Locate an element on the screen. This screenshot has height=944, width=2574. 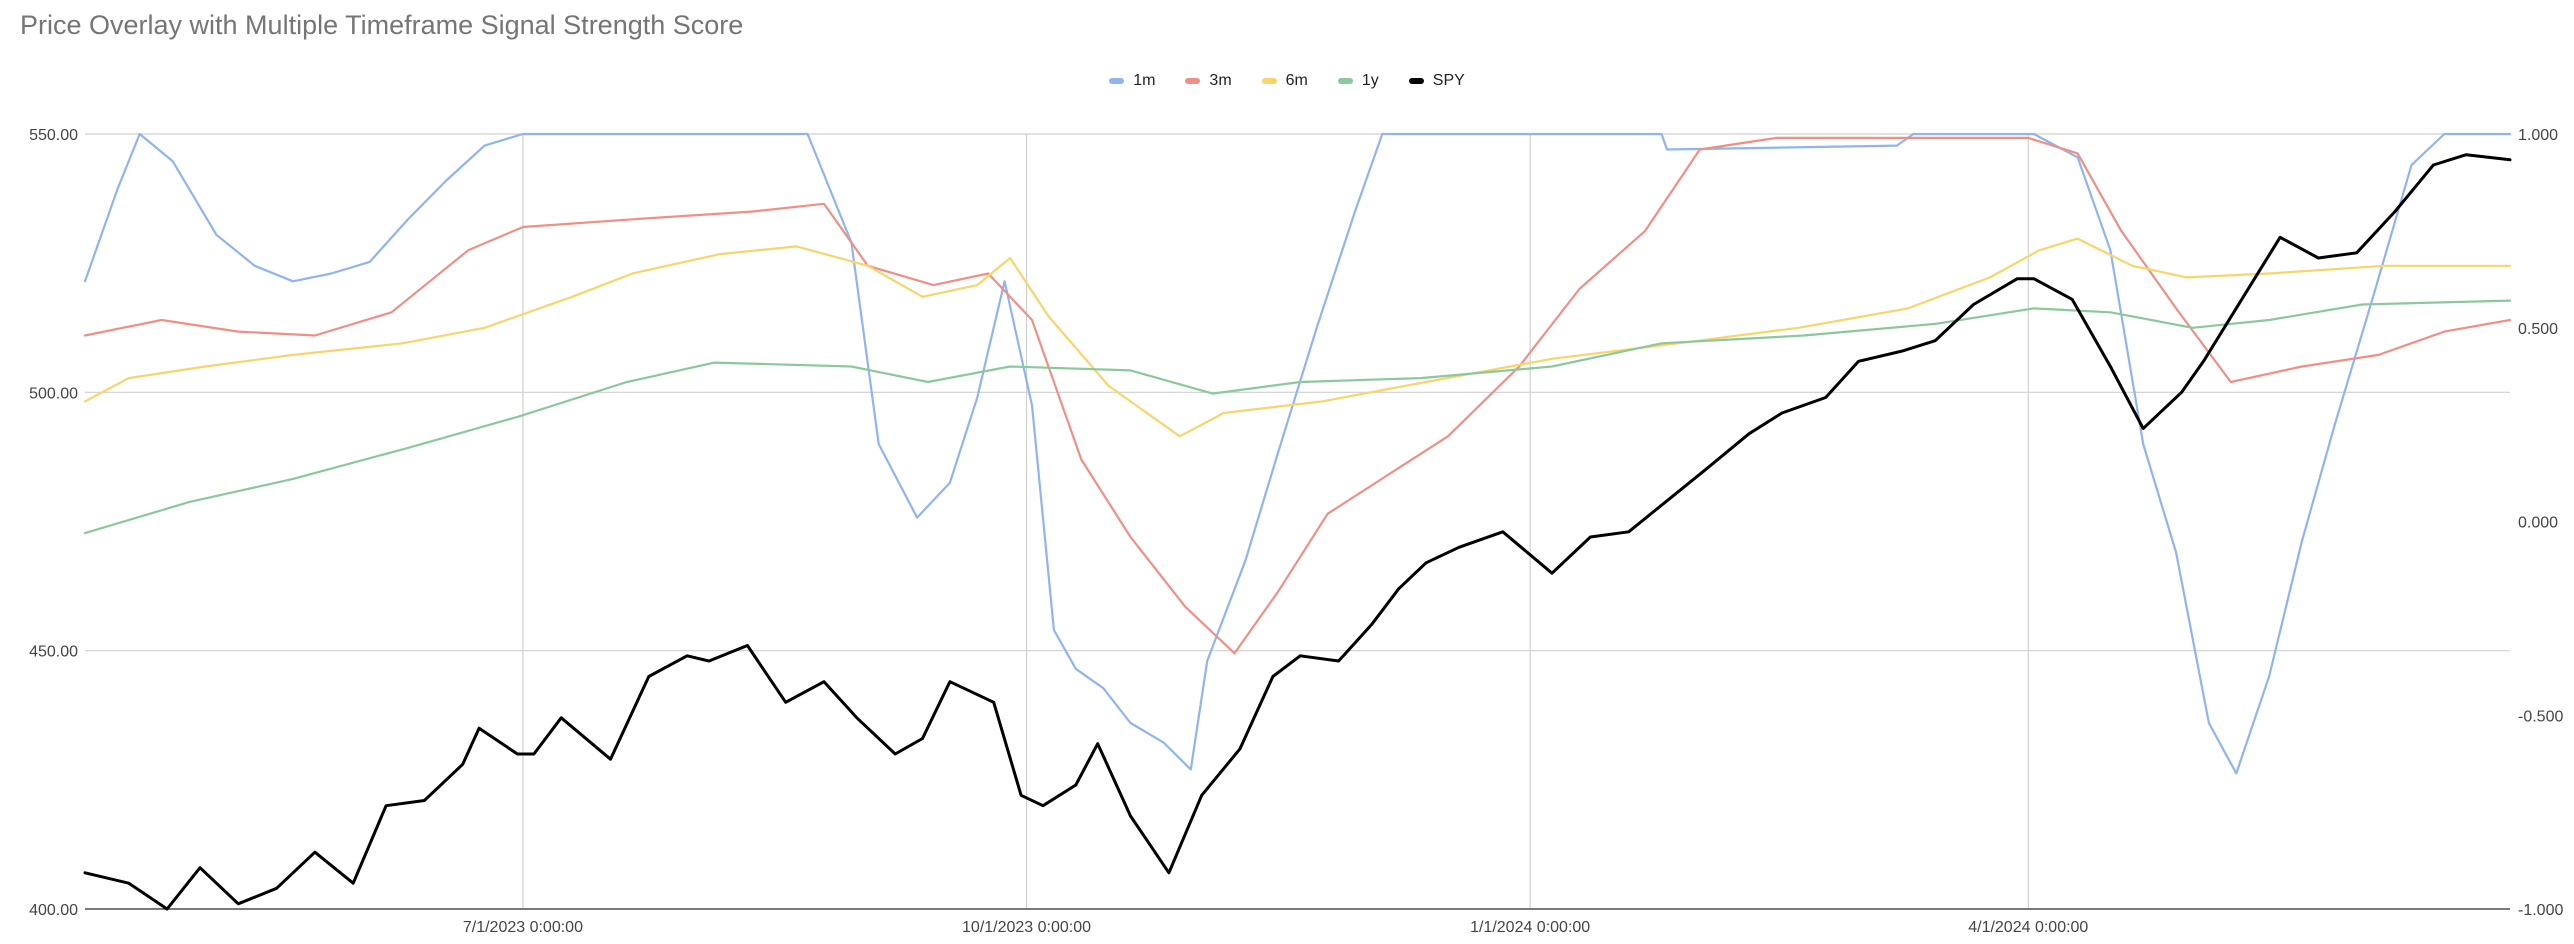
y-right-tick-label: 1.000 is located at coordinates (2538, 135).